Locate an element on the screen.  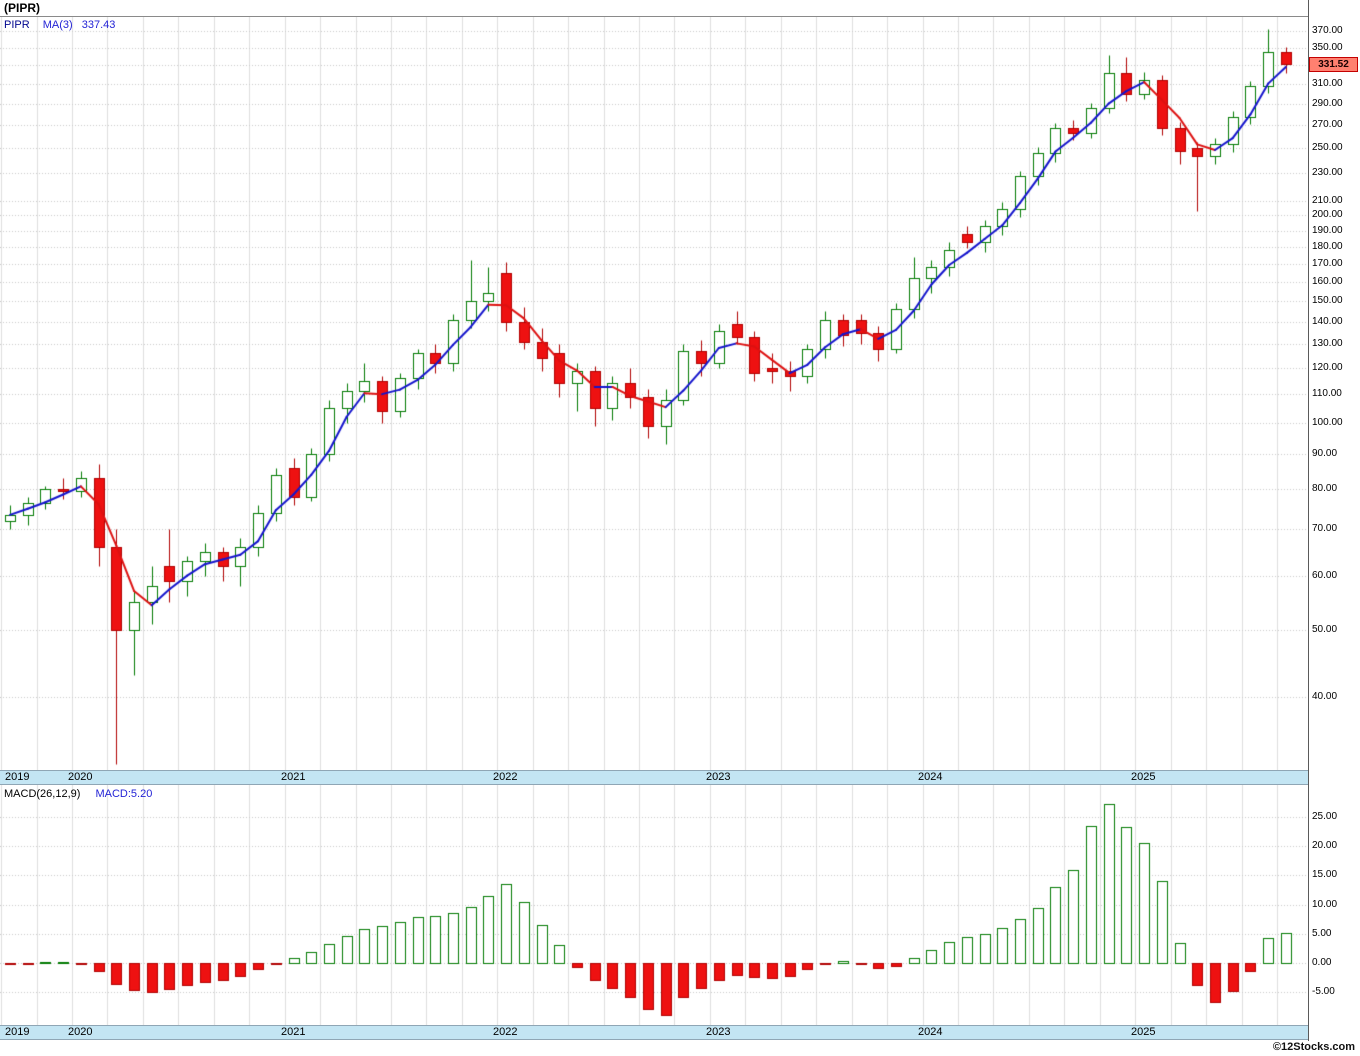
price-axis-tick-label: 350.00 is located at coordinates (1327, 47).